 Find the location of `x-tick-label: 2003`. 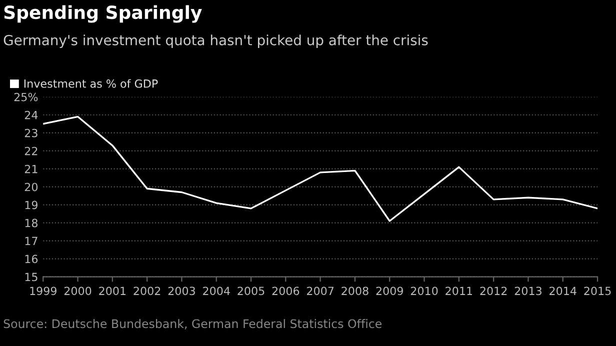

x-tick-label: 2003 is located at coordinates (181, 291).